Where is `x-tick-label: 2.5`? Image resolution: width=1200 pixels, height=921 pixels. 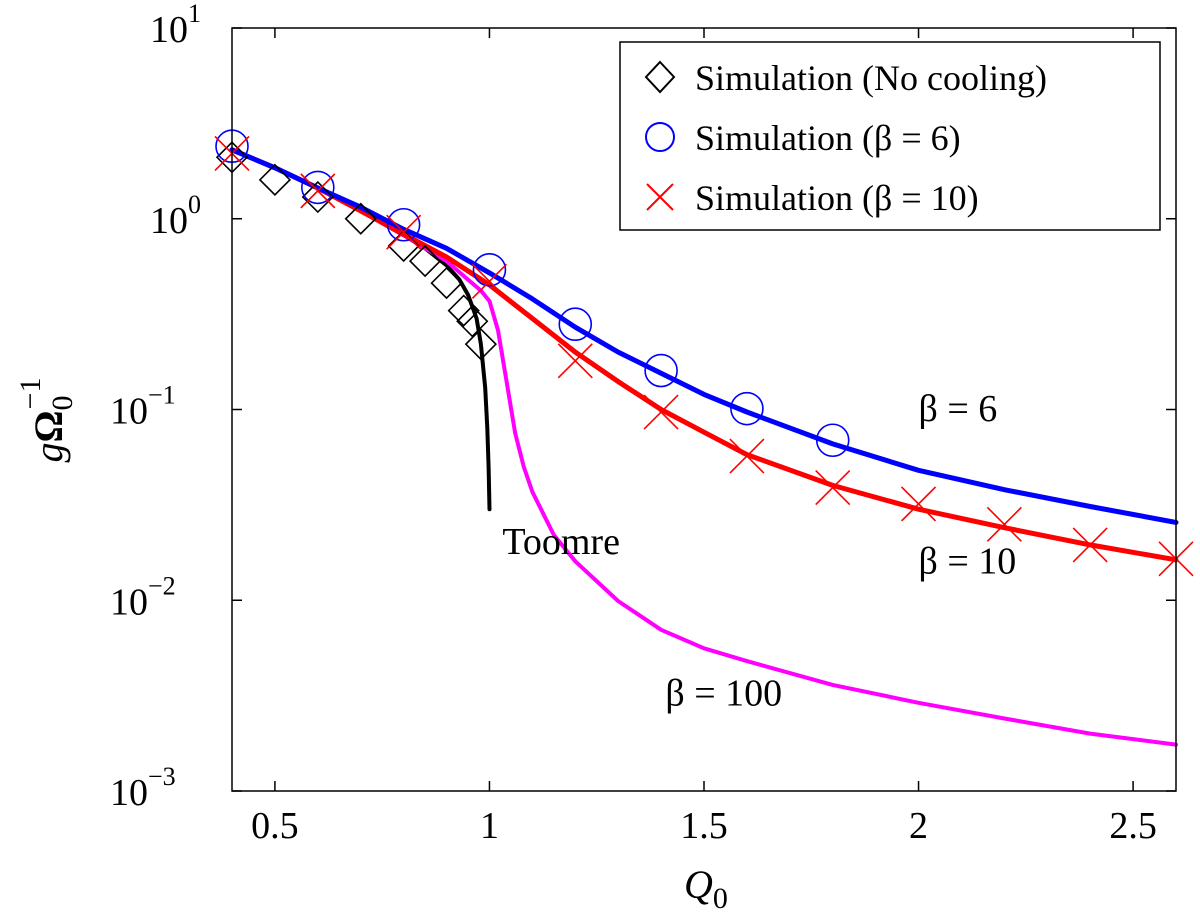 x-tick-label: 2.5 is located at coordinates (1133, 826).